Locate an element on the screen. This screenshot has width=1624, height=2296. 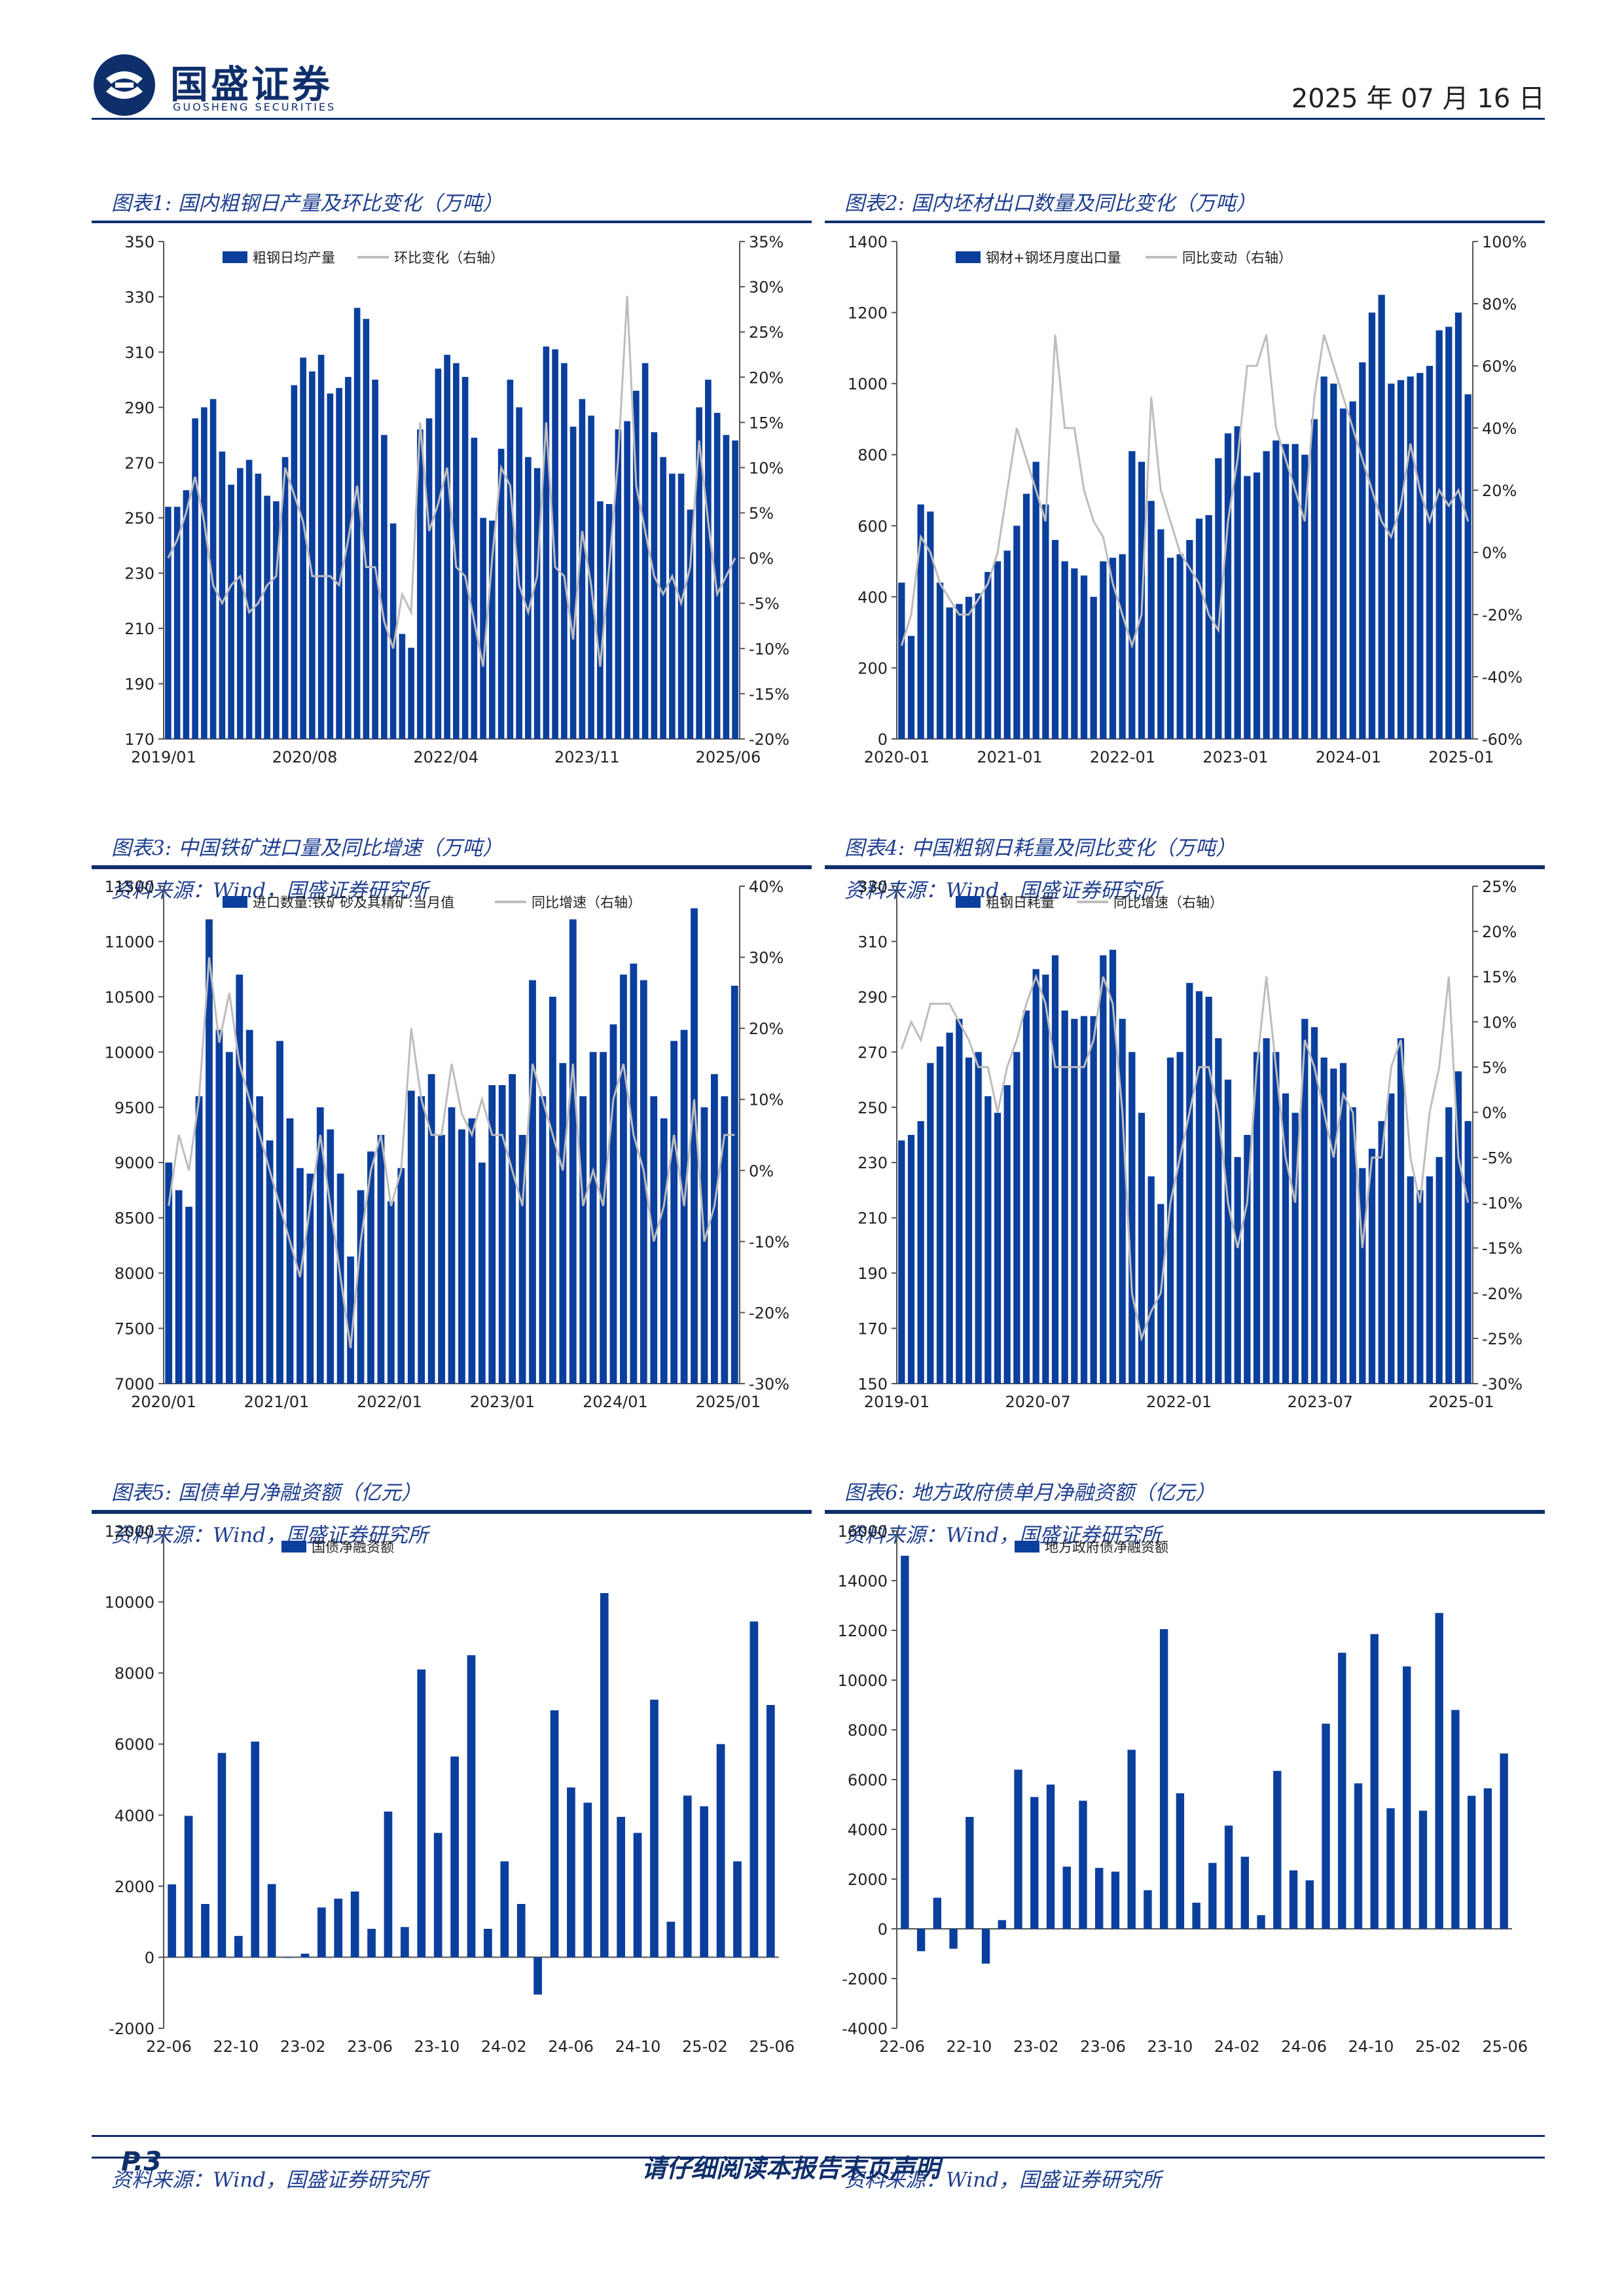
x-tick-label: 2022/04 is located at coordinates (445, 757).